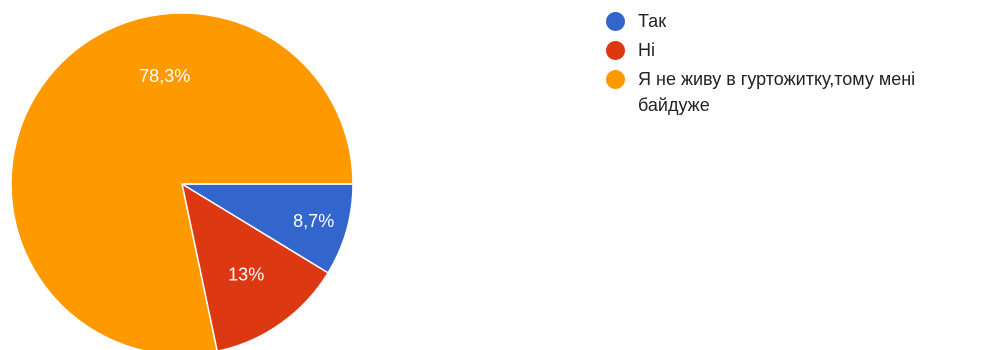 Image resolution: width=1000 pixels, height=350 pixels. What do you see at coordinates (267, 228) in the screenshot?
I see `pie-slice-tak` at bounding box center [267, 228].